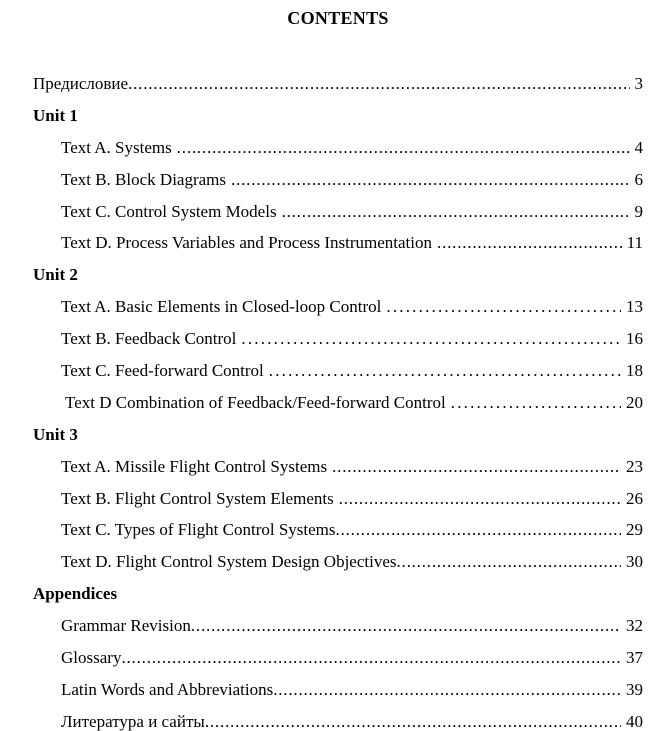 This screenshot has height=731, width=666. I want to click on toc-entry: Text C. Feed-forward Control 18, so click(338, 371).